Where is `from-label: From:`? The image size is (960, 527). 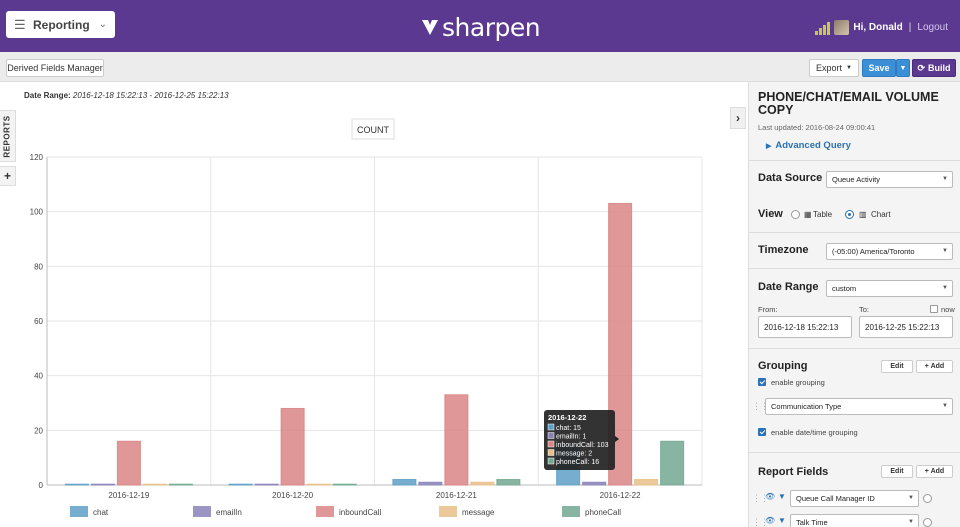
from-label: From: is located at coordinates (768, 309).